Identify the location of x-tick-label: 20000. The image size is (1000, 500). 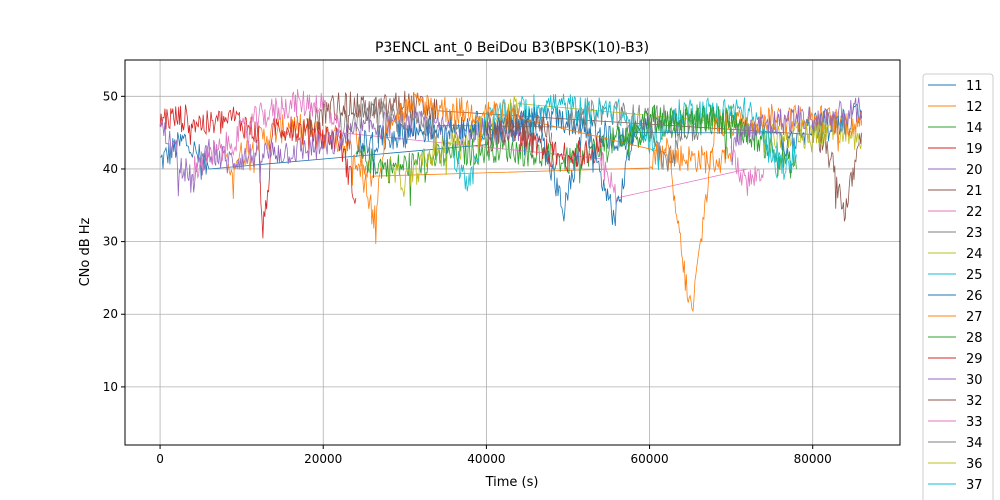
(323, 459).